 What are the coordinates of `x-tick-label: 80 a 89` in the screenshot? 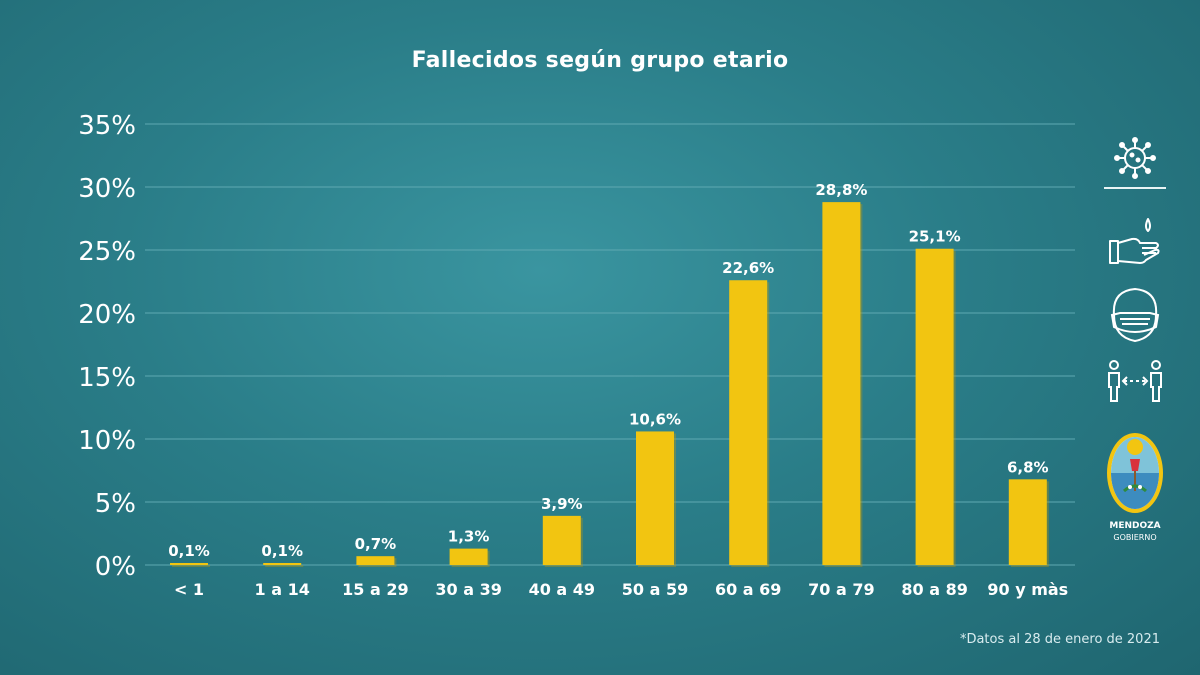 It's located at (934, 589).